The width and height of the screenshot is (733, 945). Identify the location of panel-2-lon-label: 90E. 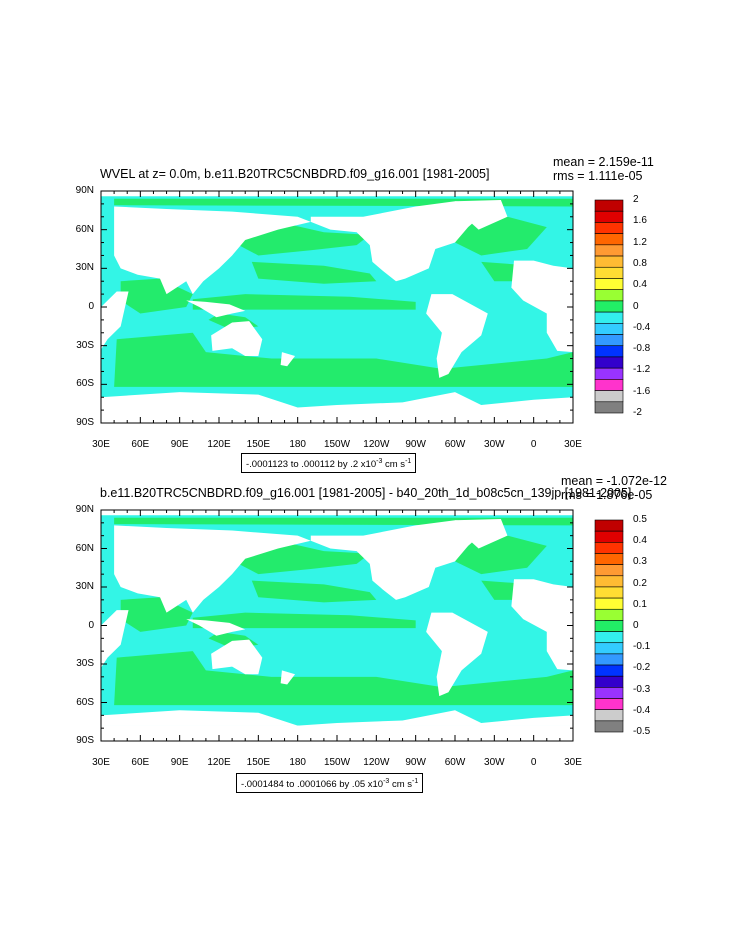
(179, 762).